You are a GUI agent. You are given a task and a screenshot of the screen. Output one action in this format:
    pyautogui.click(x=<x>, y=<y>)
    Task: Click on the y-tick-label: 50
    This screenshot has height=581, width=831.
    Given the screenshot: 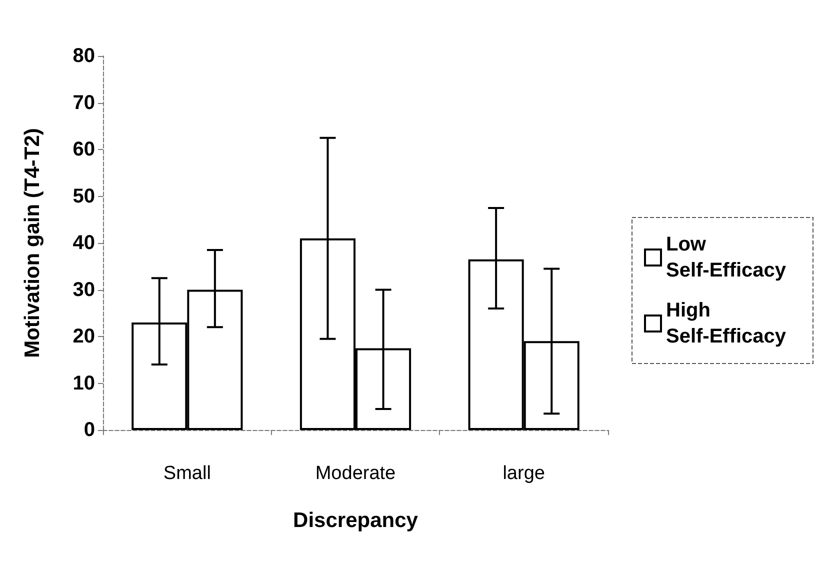 What is the action you would take?
    pyautogui.click(x=83, y=196)
    